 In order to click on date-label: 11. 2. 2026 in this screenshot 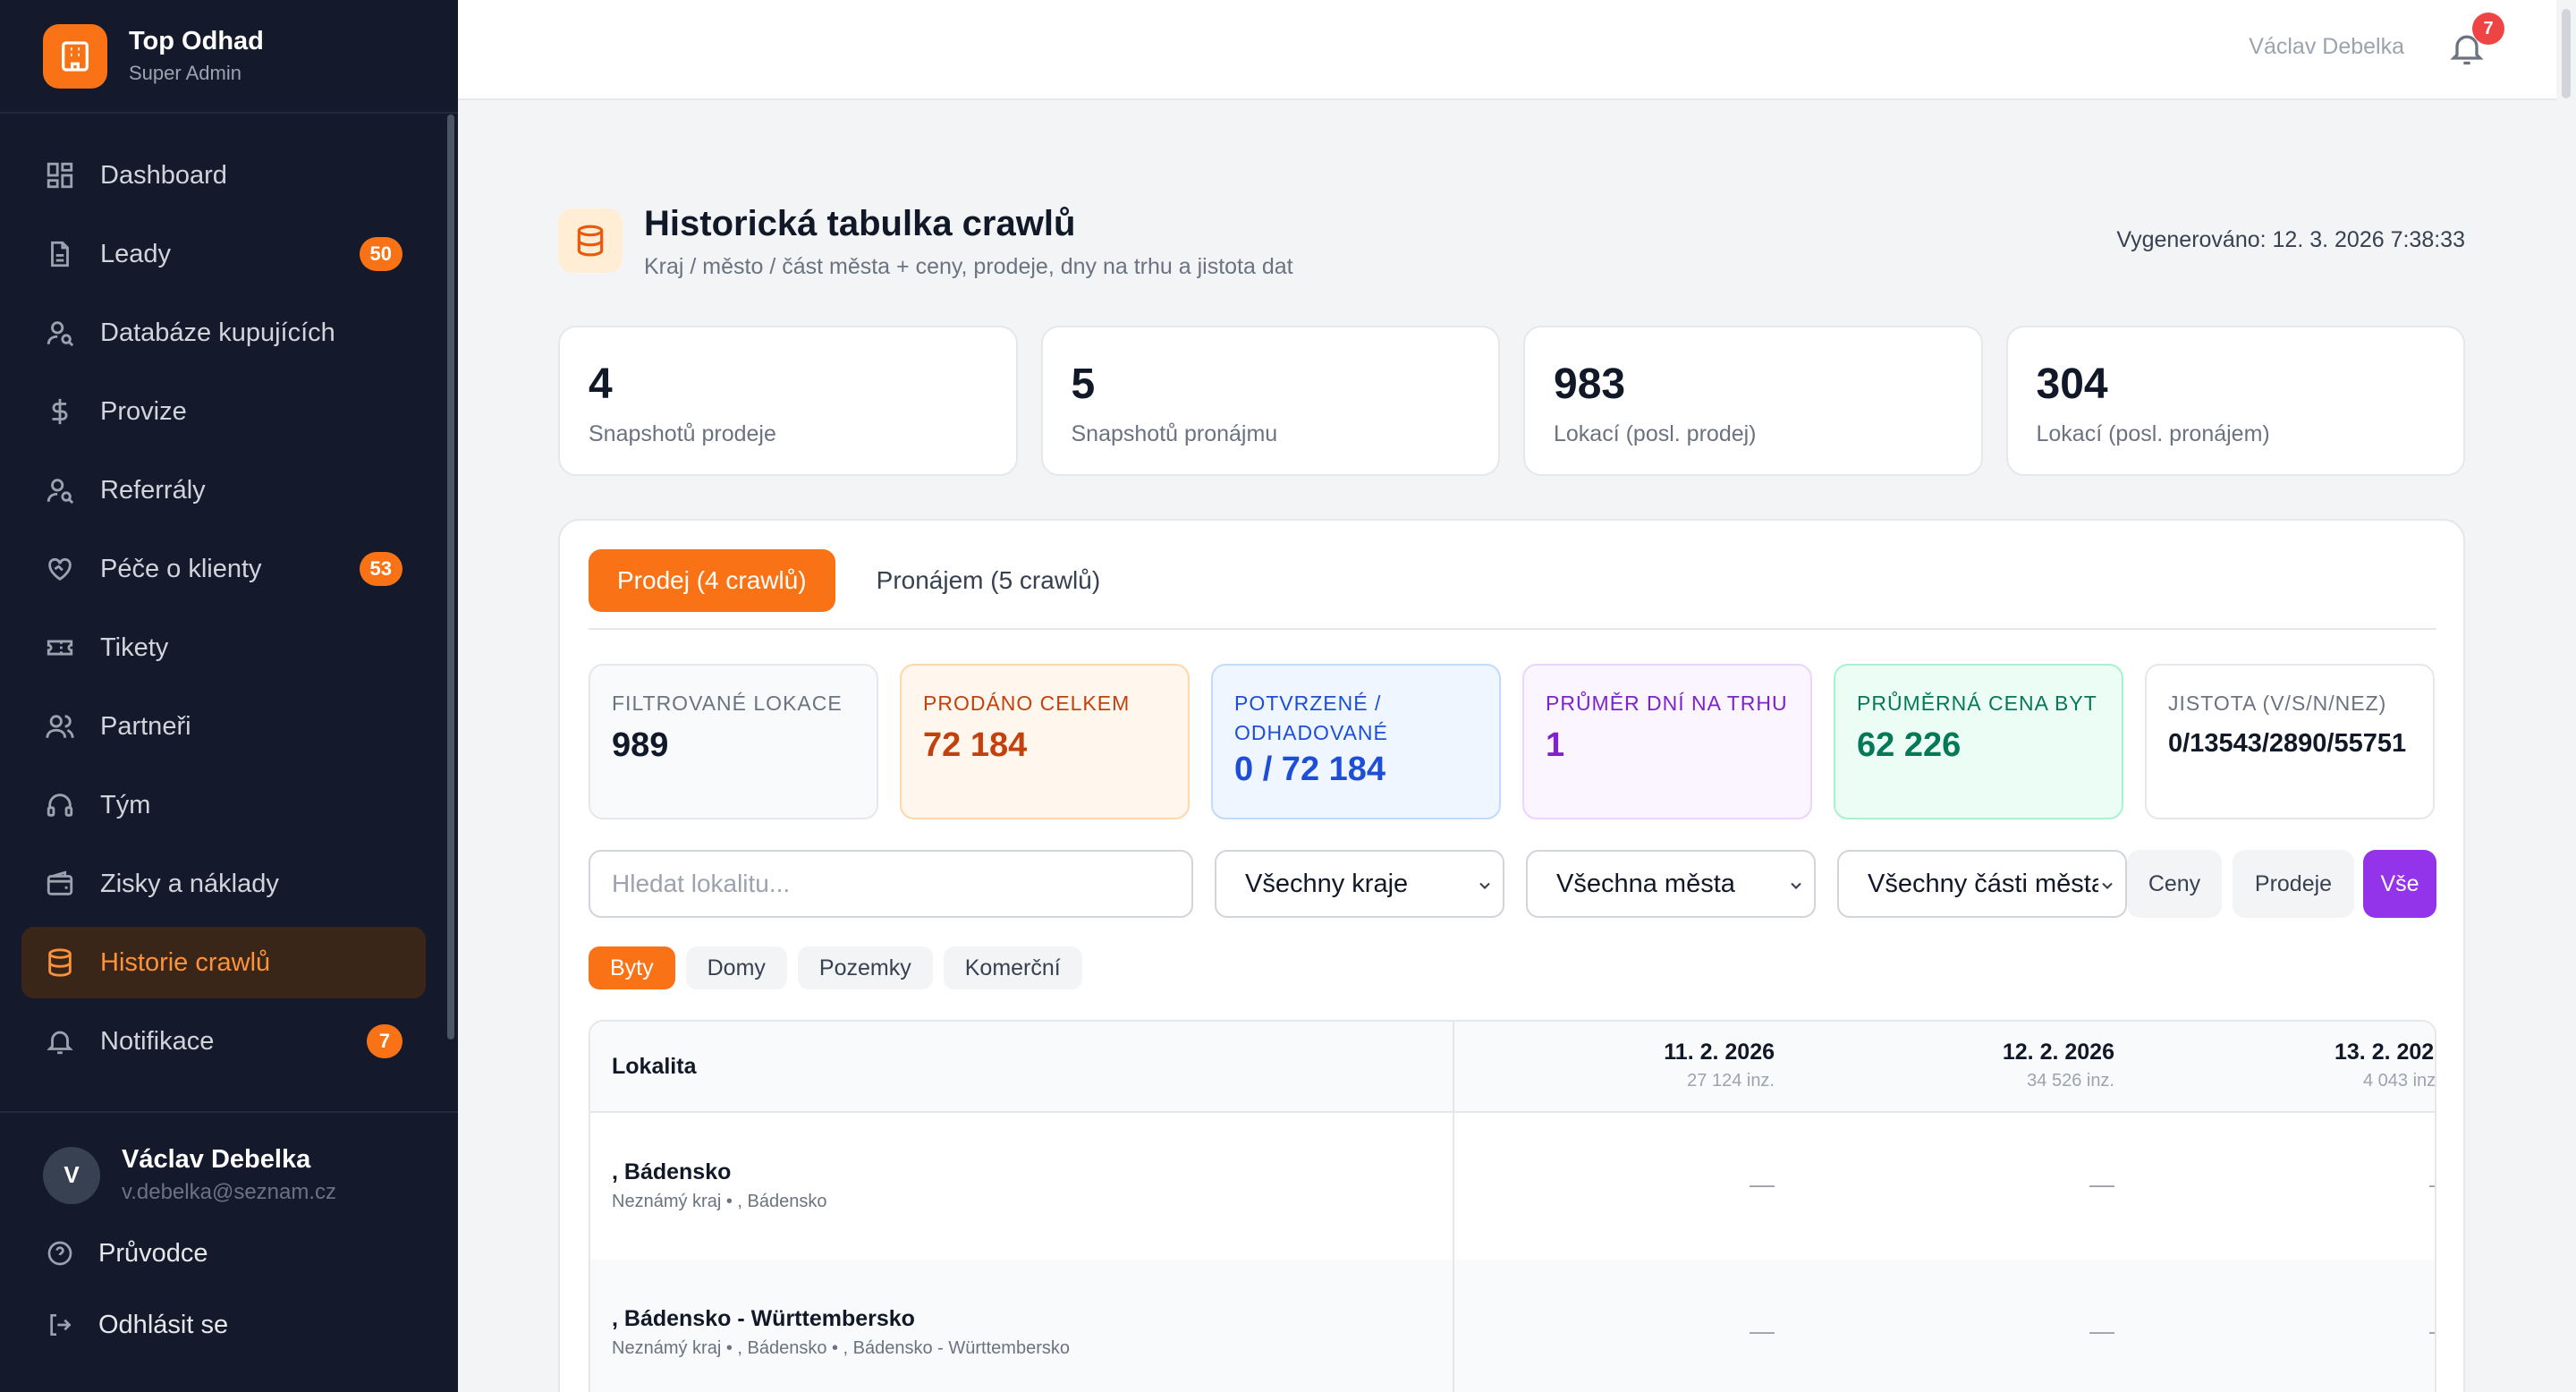, I will do `click(1719, 1052)`.